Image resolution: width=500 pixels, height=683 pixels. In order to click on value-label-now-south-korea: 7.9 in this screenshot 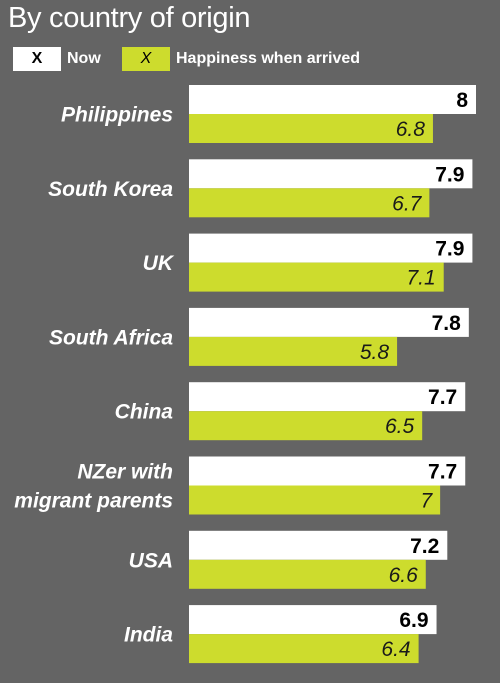, I will do `click(449, 174)`.